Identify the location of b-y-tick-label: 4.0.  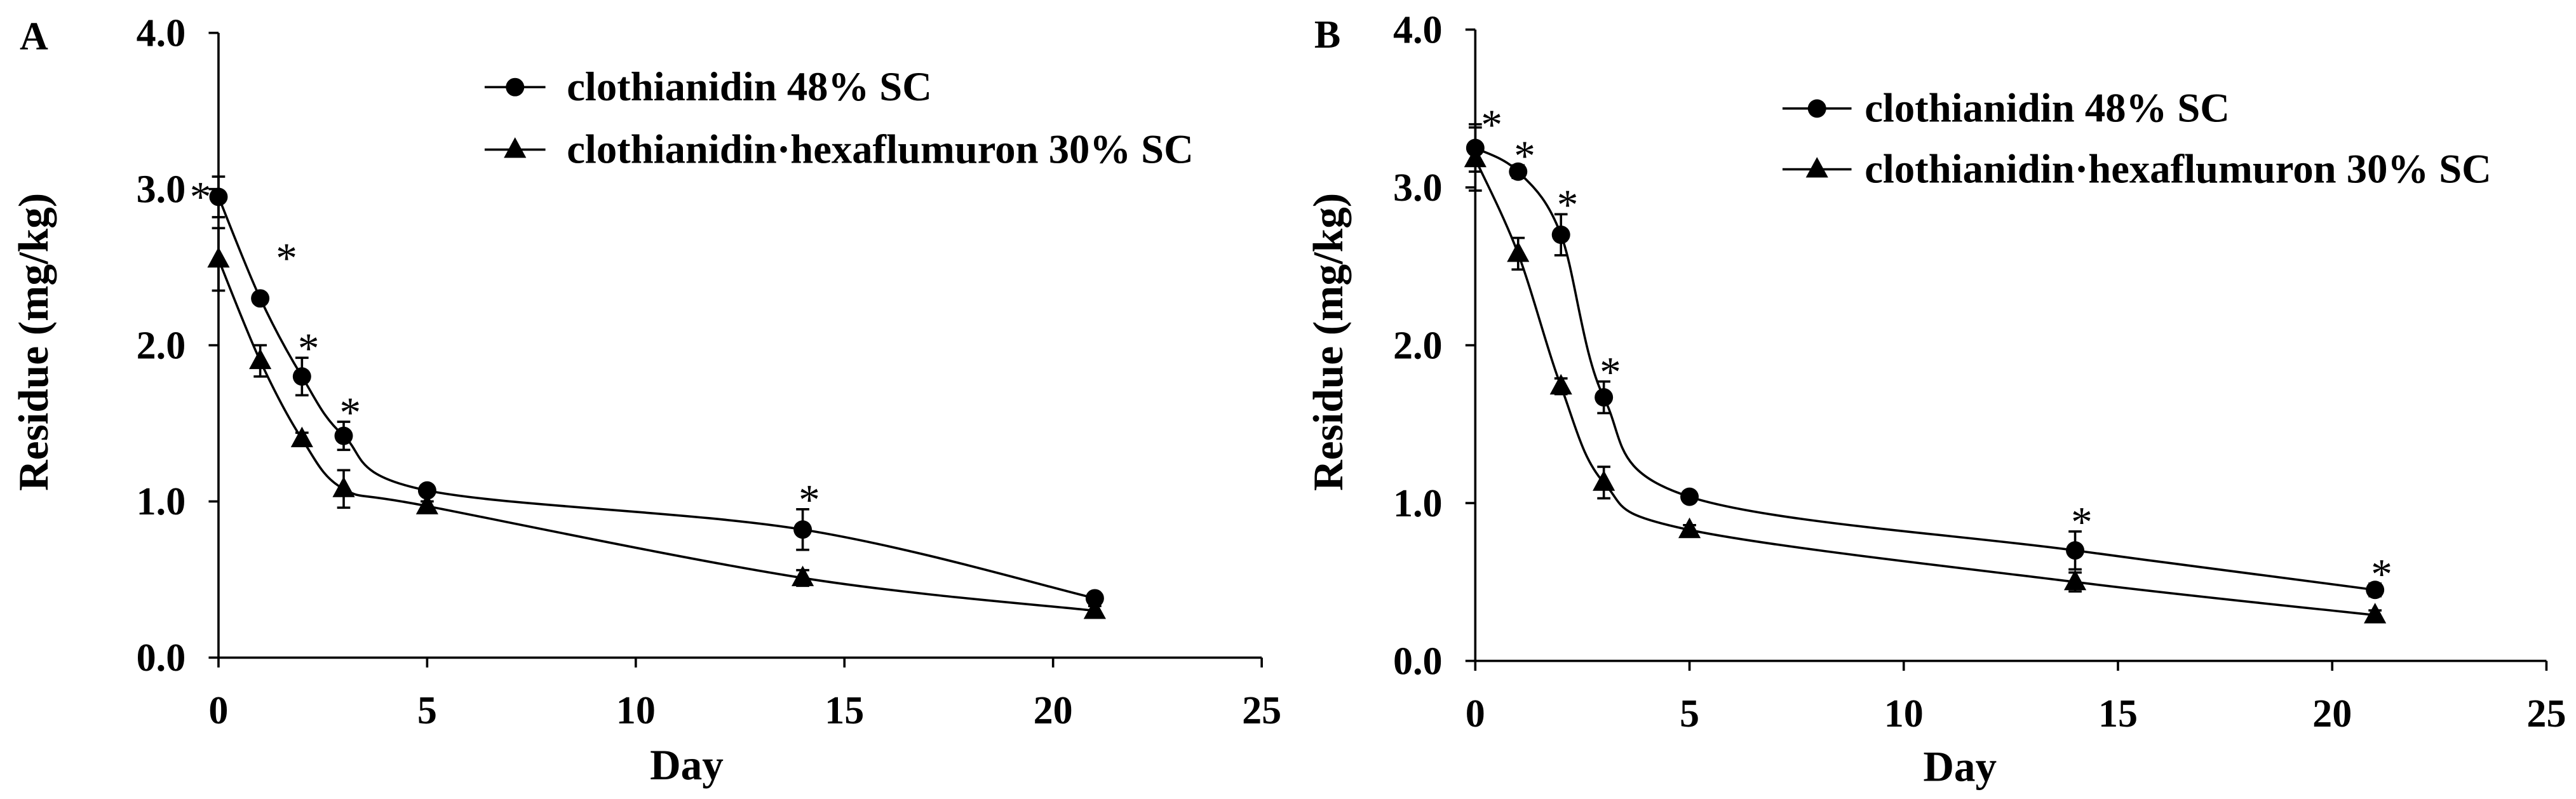
(1418, 29).